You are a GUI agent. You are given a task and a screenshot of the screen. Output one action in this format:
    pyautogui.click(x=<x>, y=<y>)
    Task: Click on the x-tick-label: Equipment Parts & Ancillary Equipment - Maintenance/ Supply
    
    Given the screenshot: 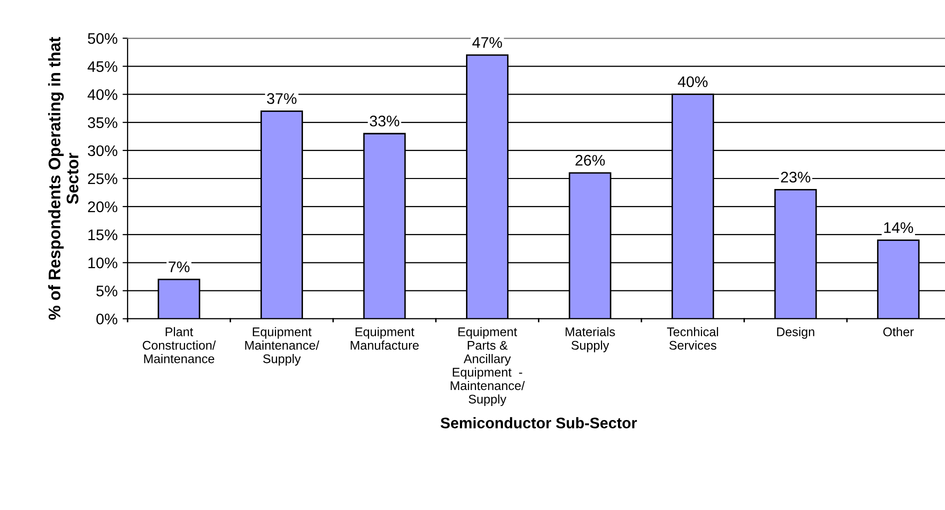 What is the action you would take?
    pyautogui.click(x=487, y=366)
    